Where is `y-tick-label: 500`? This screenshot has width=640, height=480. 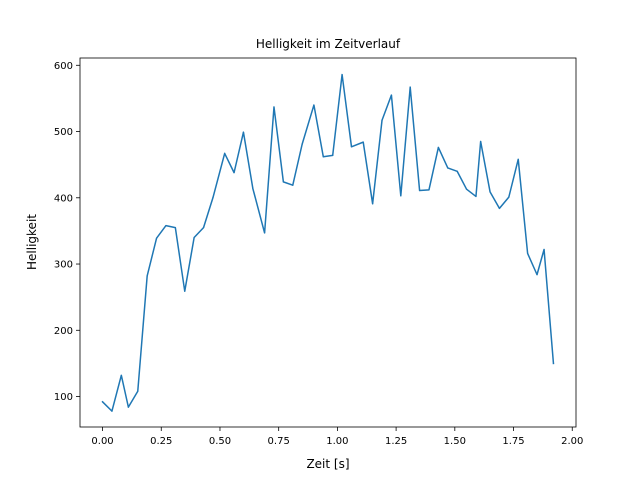 y-tick-label: 500 is located at coordinates (63, 132).